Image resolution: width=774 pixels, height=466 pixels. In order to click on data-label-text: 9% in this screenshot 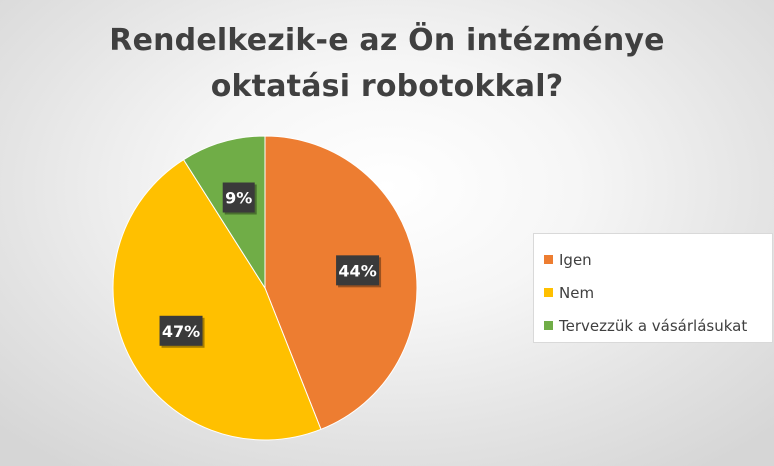, I will do `click(238, 198)`.